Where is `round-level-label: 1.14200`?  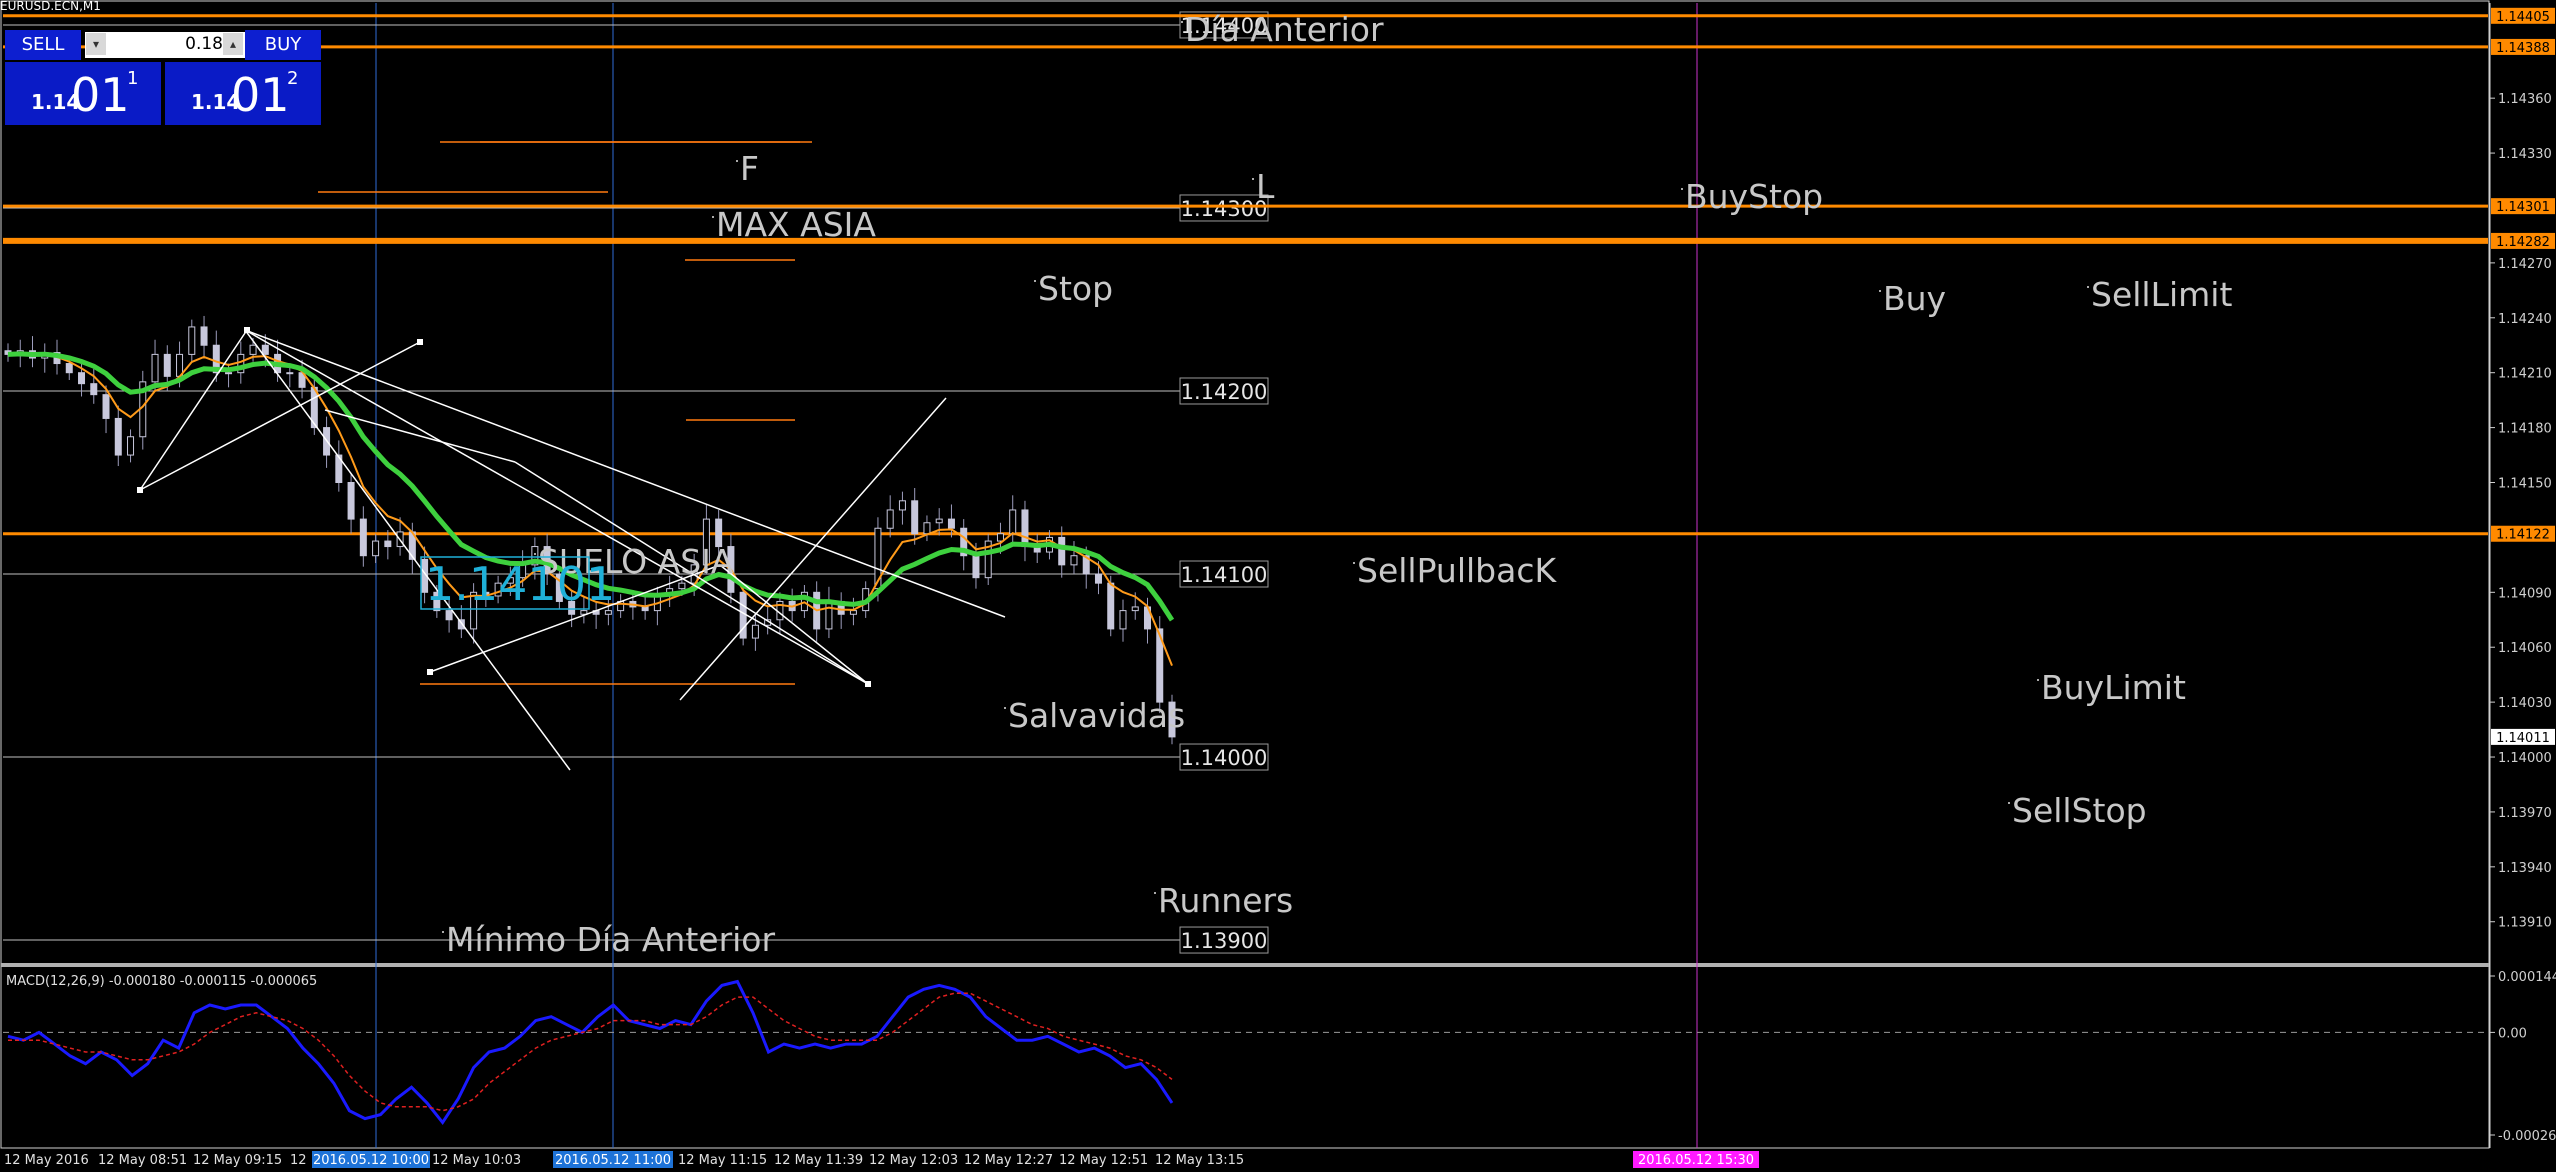 round-level-label: 1.14200 is located at coordinates (1224, 392).